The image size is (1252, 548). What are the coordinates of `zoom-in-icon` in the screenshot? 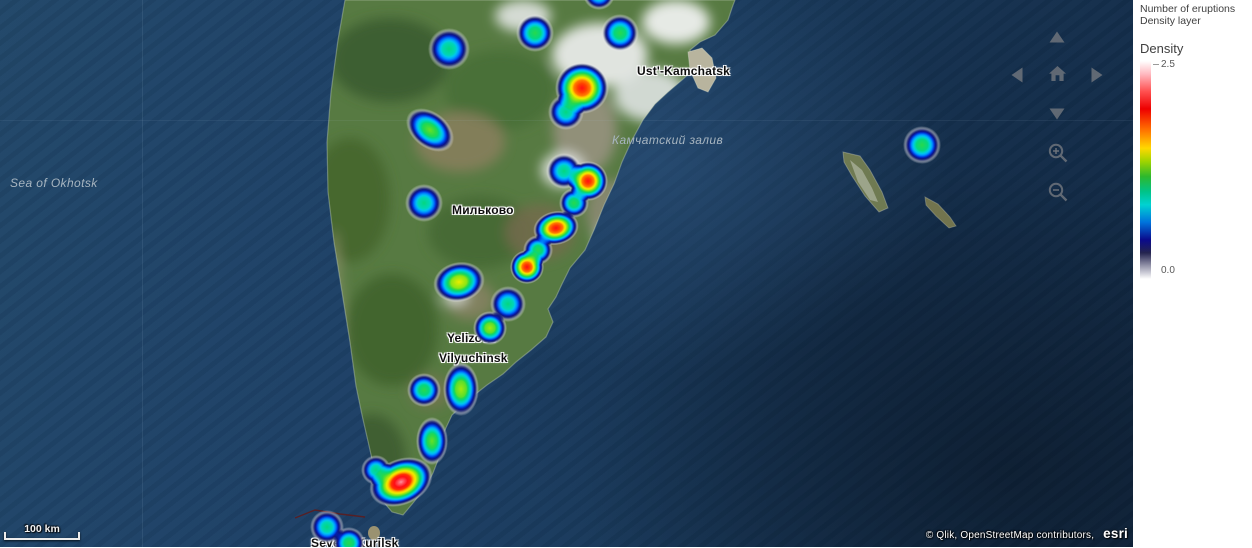 It's located at (1058, 153).